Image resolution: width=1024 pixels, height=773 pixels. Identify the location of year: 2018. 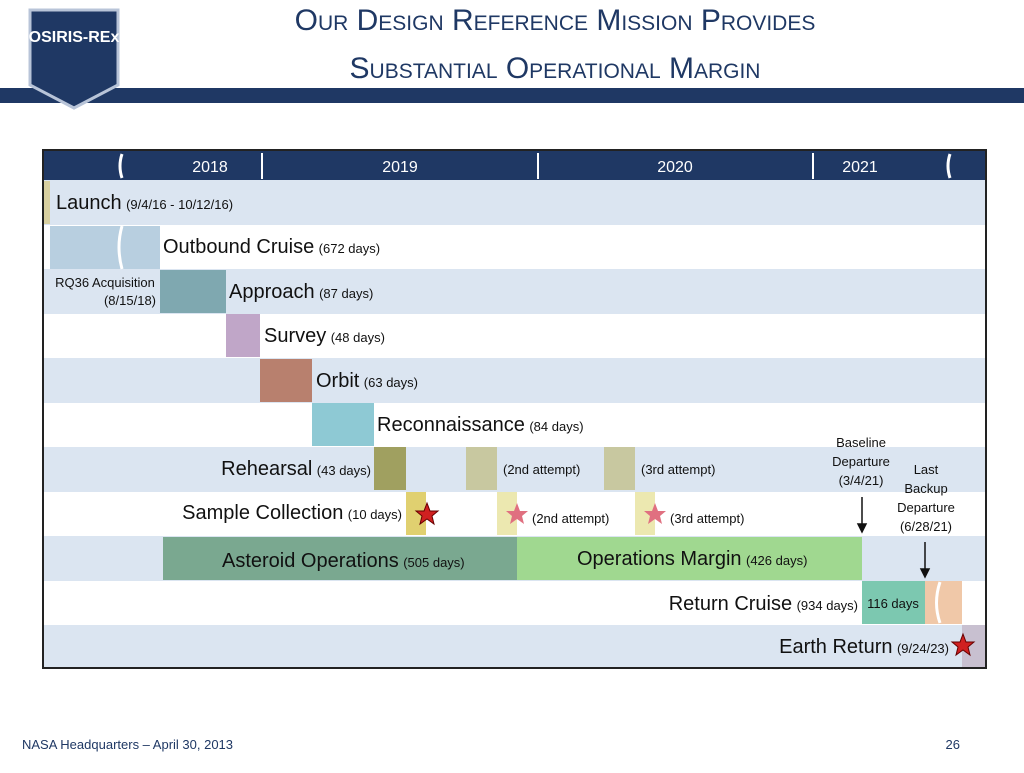
(210, 167).